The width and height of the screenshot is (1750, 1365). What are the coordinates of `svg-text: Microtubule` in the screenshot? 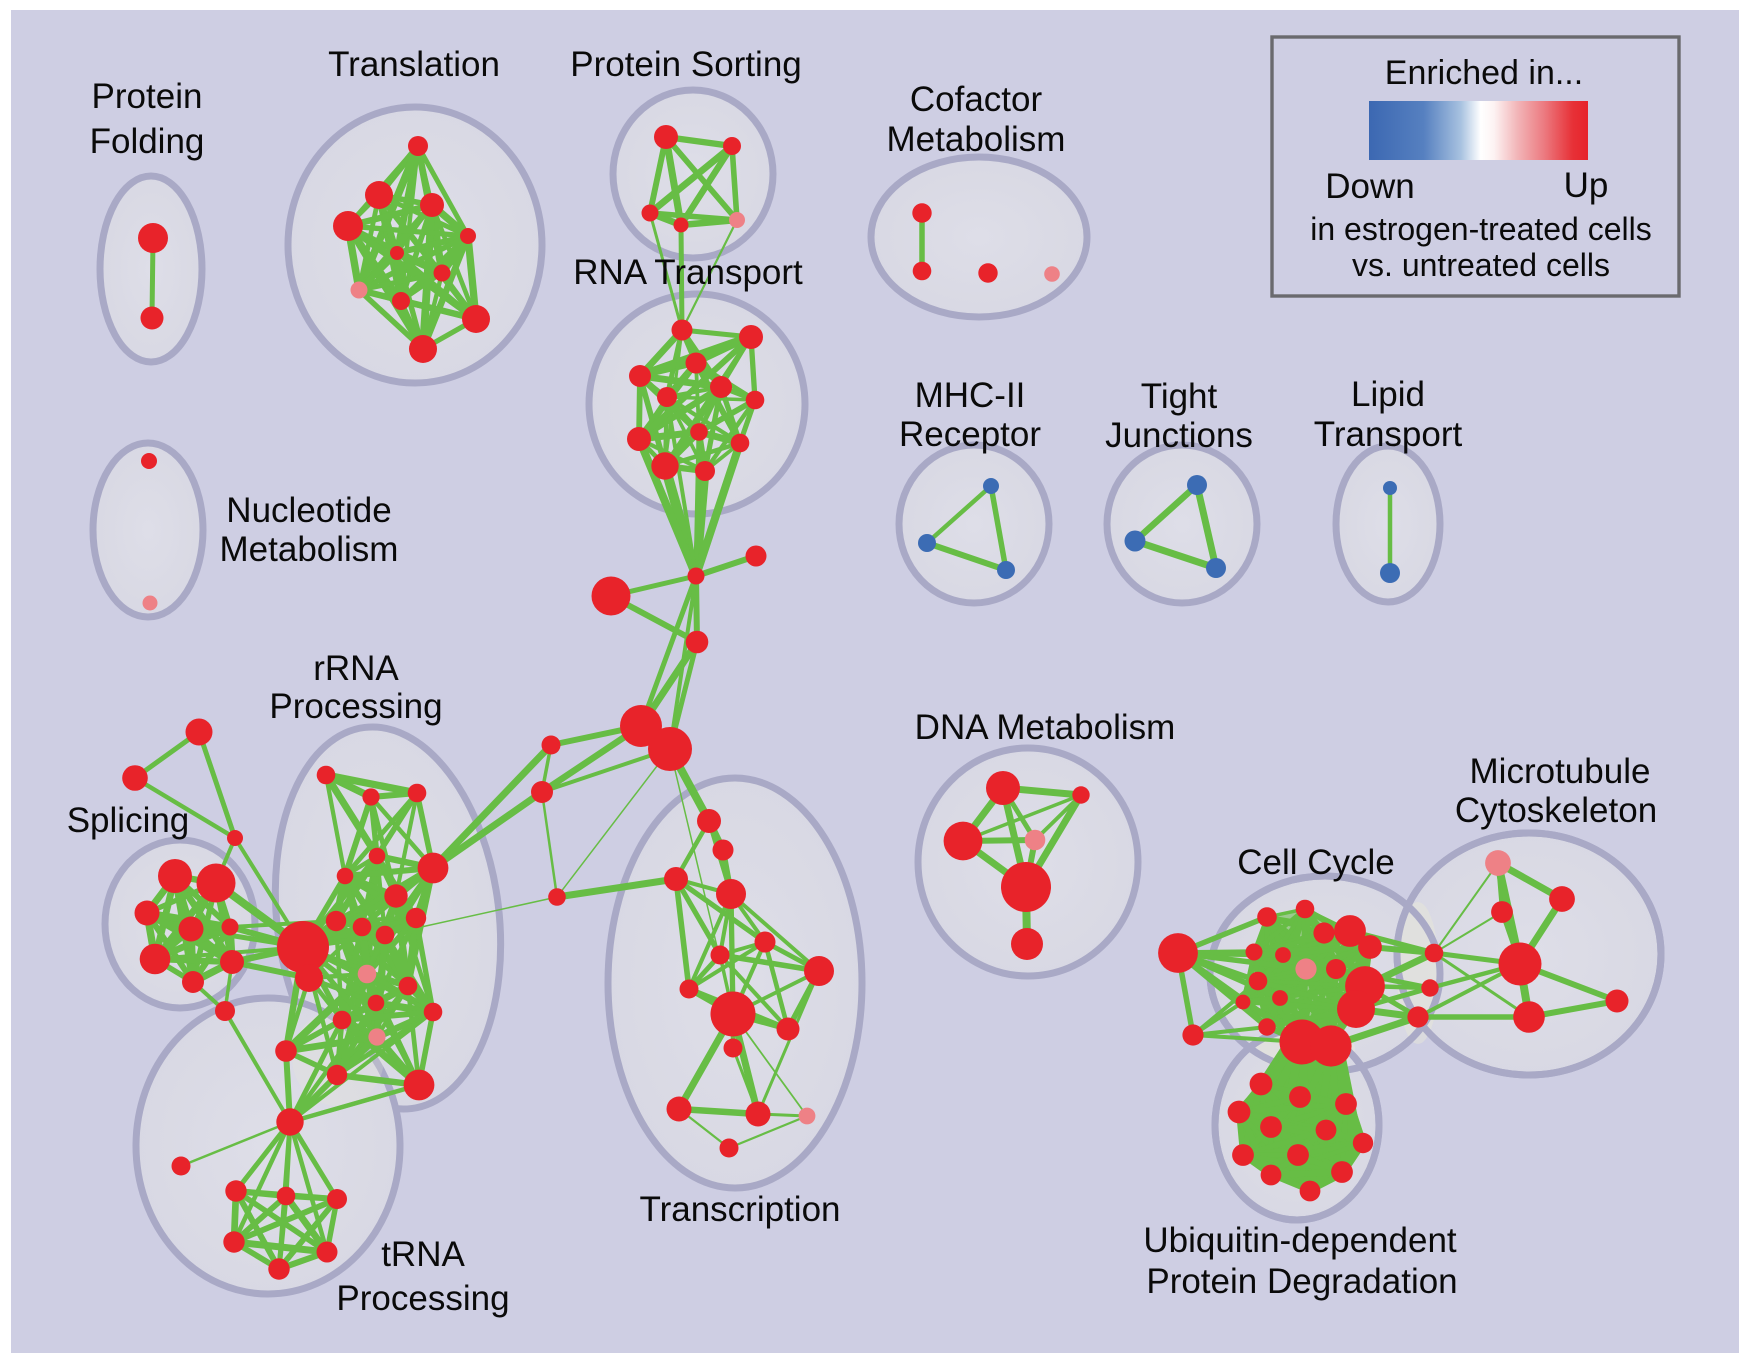 It's located at (1560, 771).